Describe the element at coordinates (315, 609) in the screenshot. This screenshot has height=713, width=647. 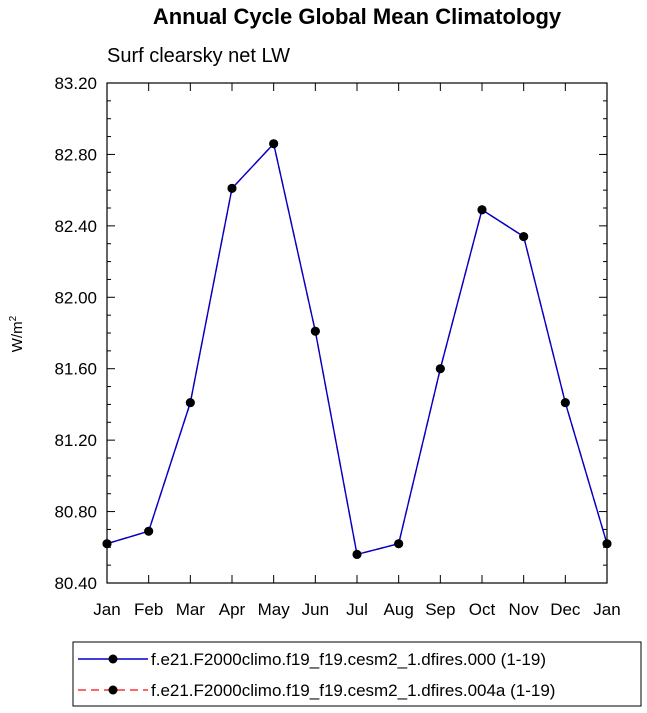
I see `x-tick-label: Jun` at that location.